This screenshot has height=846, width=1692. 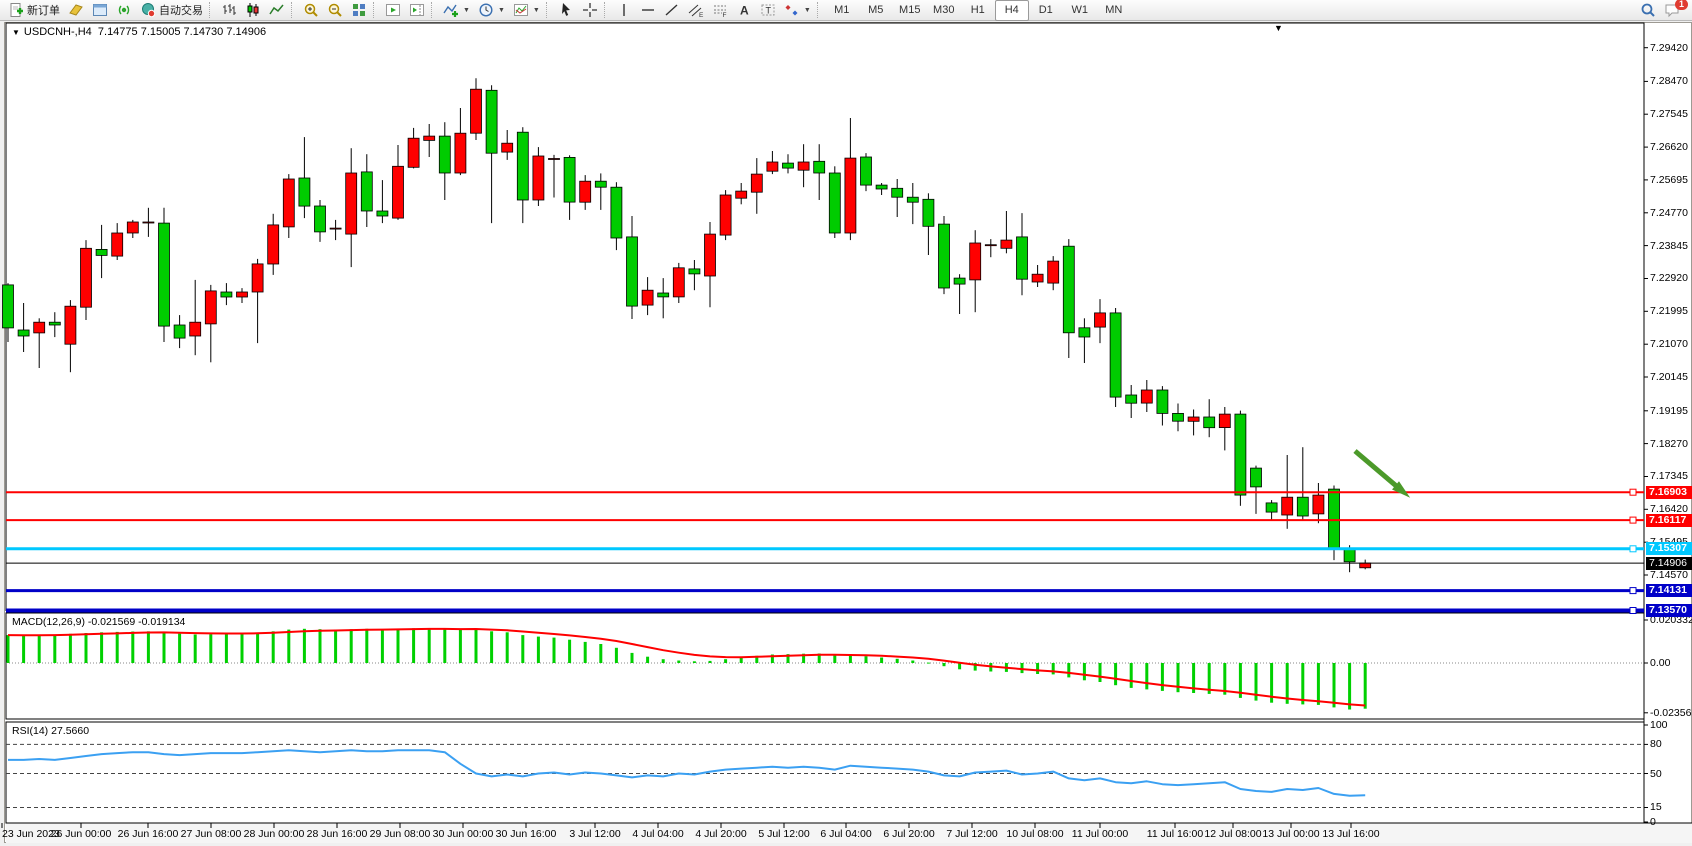 I want to click on horizontal-line-button, so click(x=648, y=10).